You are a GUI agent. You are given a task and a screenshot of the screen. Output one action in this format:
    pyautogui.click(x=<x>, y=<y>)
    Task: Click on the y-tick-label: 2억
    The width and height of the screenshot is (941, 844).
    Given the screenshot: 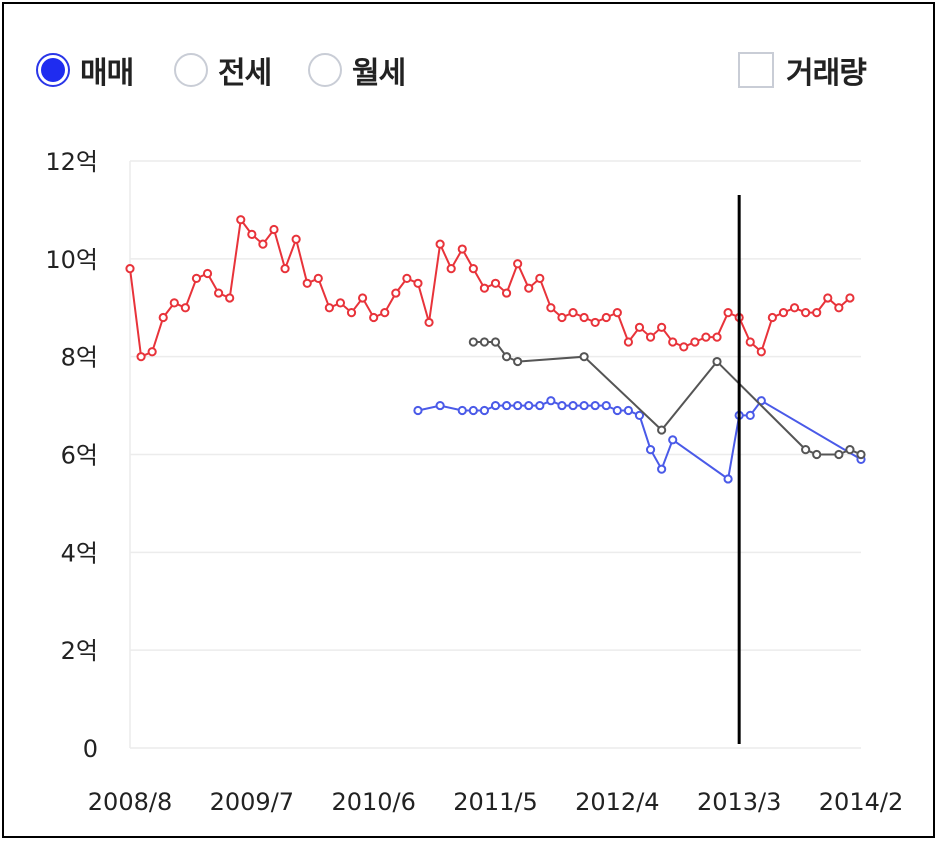 What is the action you would take?
    pyautogui.click(x=79, y=651)
    